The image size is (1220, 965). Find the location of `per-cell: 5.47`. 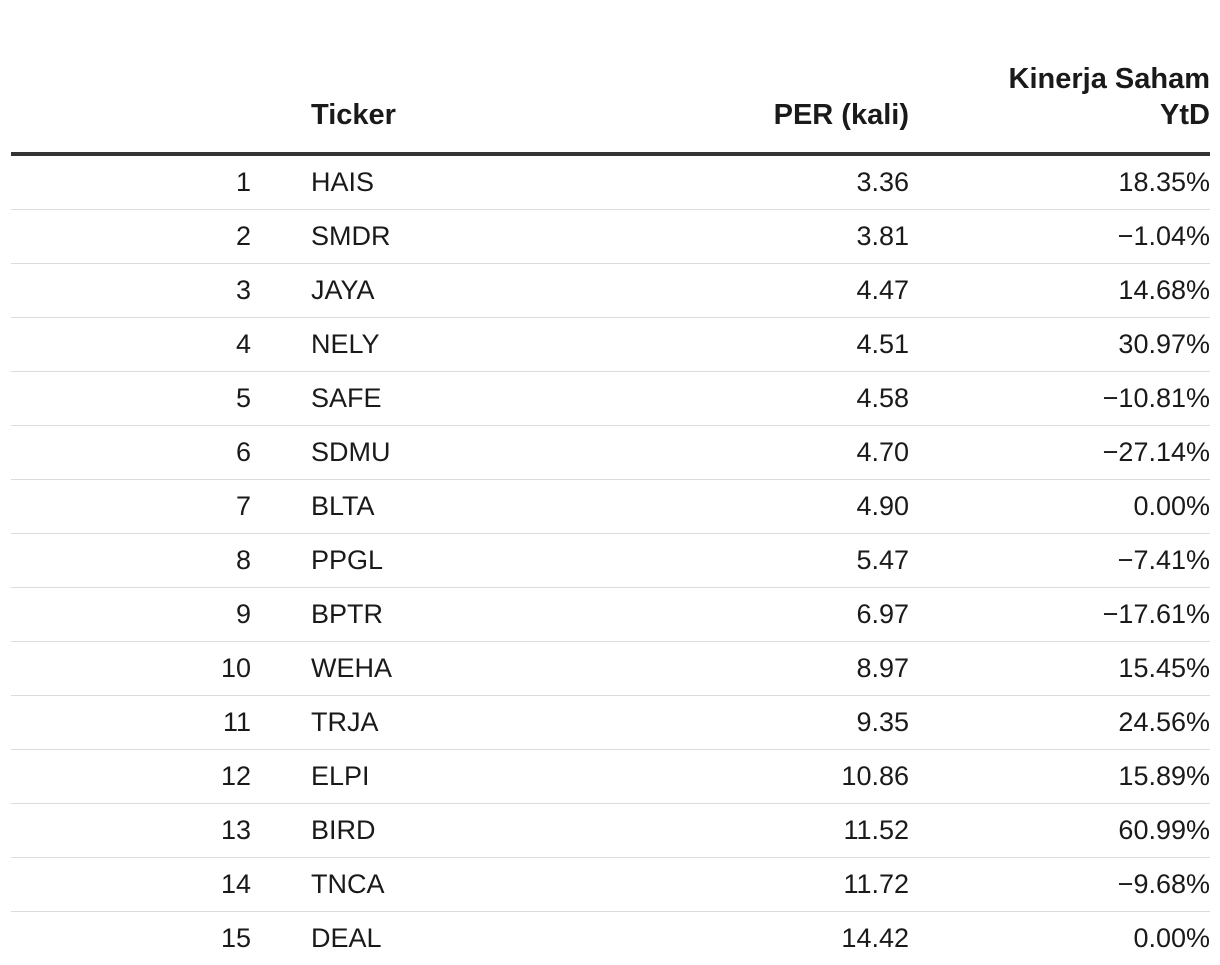

per-cell: 5.47 is located at coordinates (760, 561).